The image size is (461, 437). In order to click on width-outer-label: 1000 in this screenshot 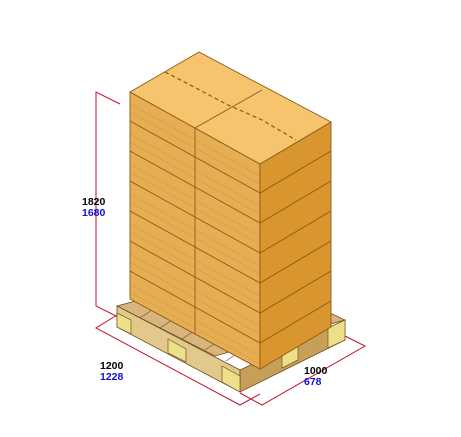, I will do `click(316, 371)`.